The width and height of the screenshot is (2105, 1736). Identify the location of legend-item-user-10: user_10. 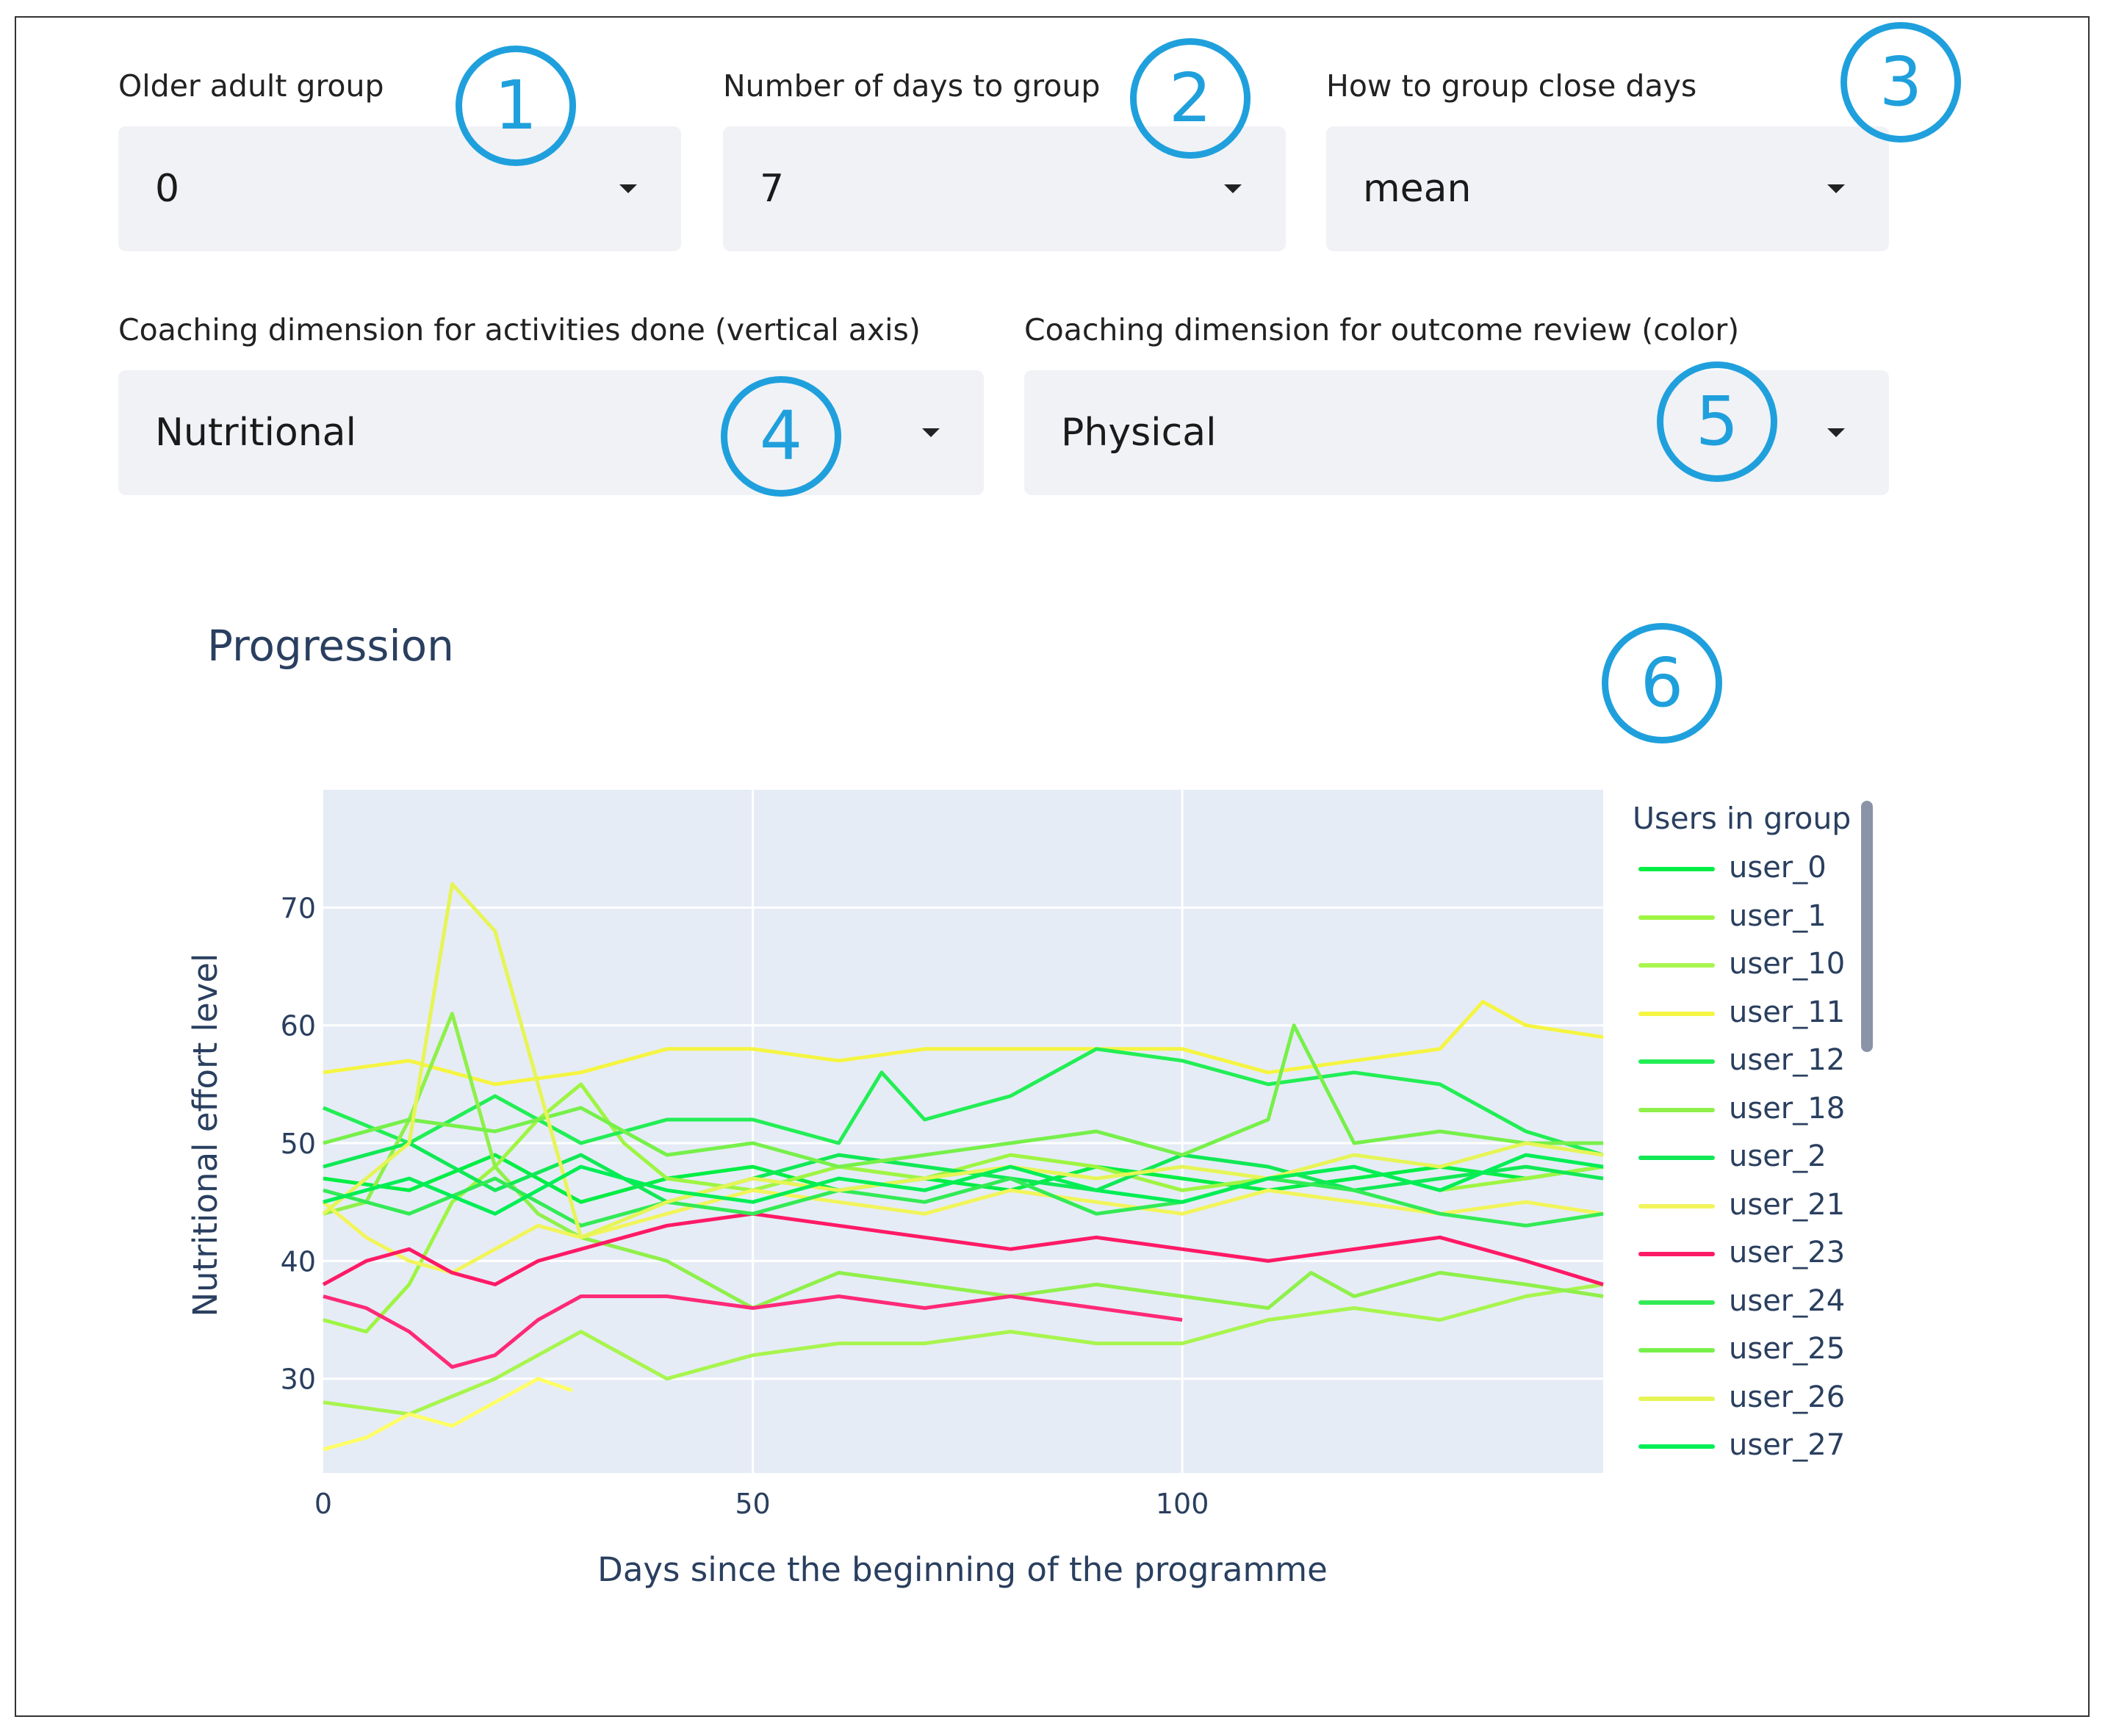
(1756, 965).